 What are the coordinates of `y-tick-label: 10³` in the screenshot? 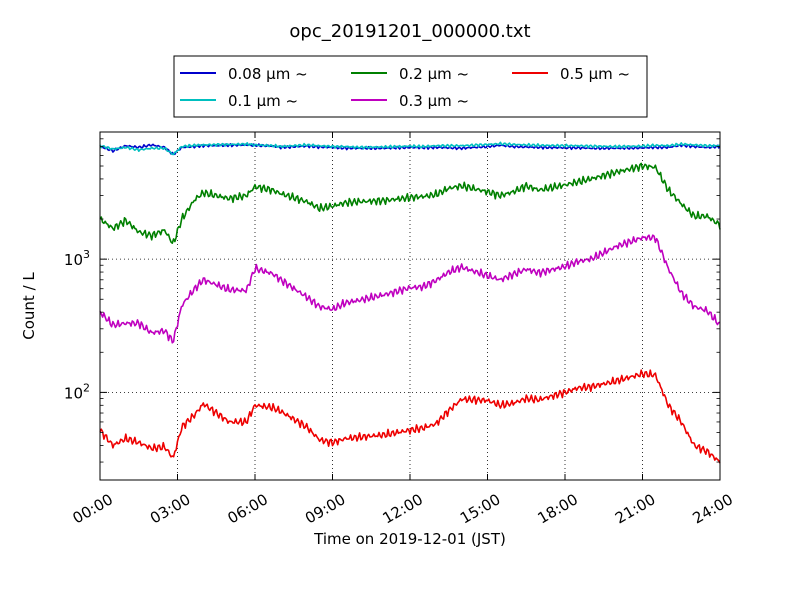 It's located at (77, 258).